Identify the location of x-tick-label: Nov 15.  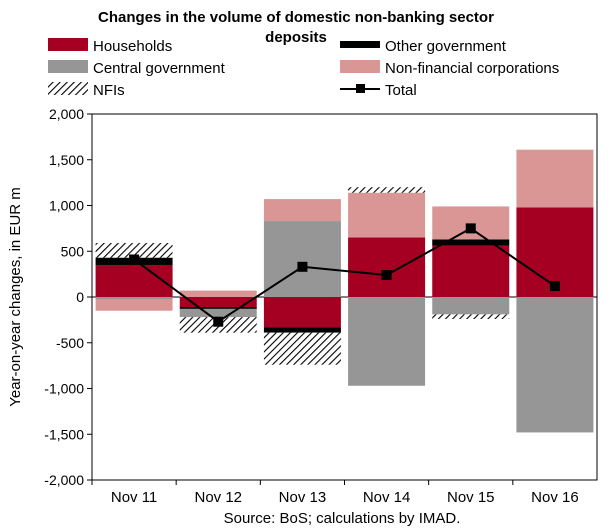
(471, 497).